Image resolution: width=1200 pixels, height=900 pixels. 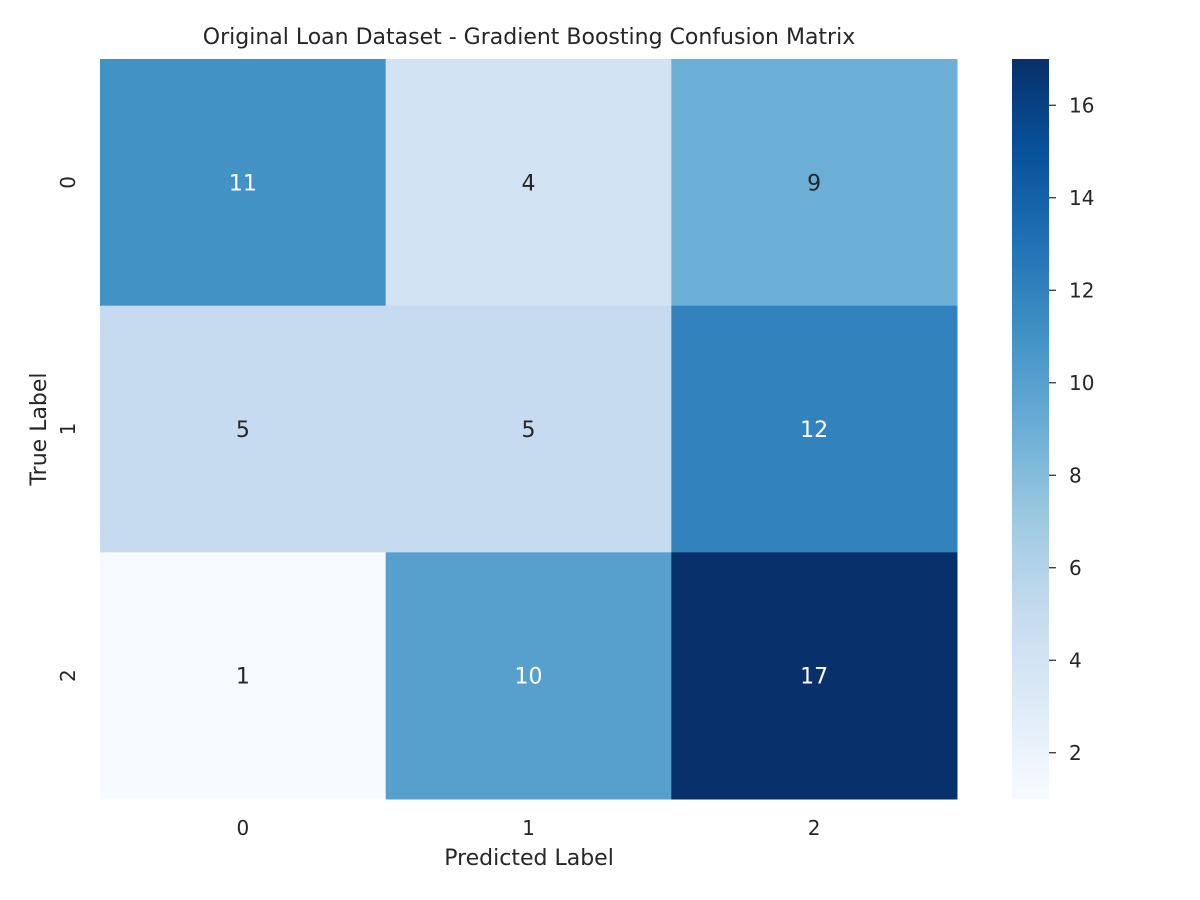 What do you see at coordinates (1030, 429) in the screenshot?
I see `colorbar-gradient` at bounding box center [1030, 429].